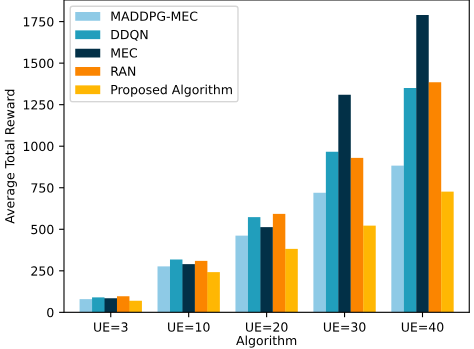 The width and height of the screenshot is (474, 349). I want to click on y-tick-label: 500, so click(42, 229).